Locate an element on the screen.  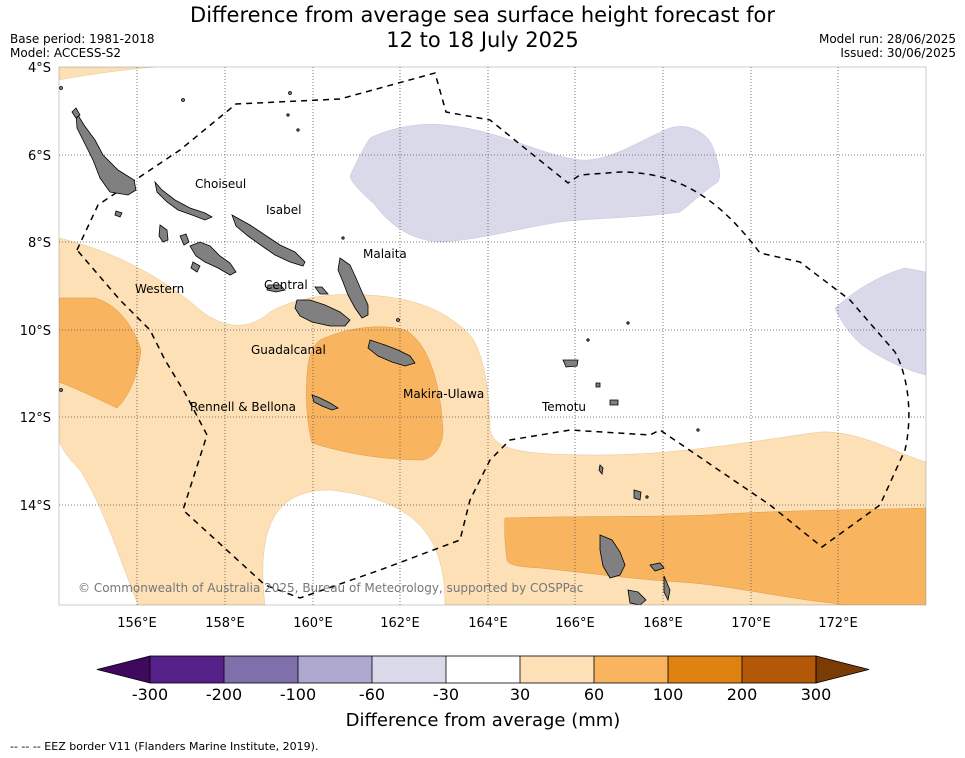
province-label-malaita: Malaita is located at coordinates (385, 254).